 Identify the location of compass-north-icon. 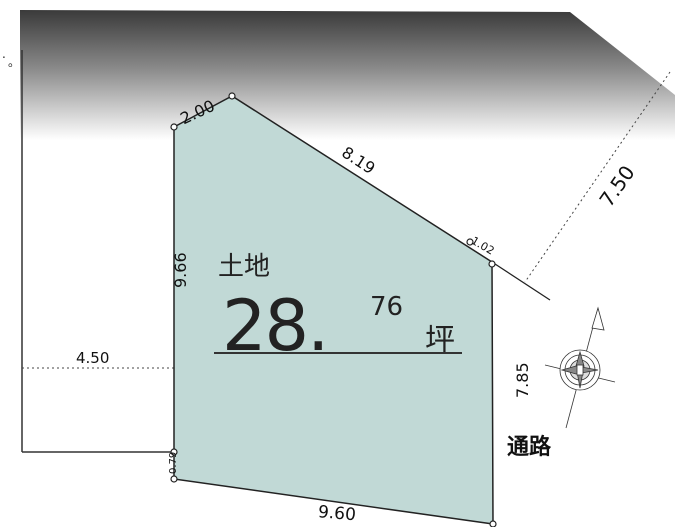
(580, 367).